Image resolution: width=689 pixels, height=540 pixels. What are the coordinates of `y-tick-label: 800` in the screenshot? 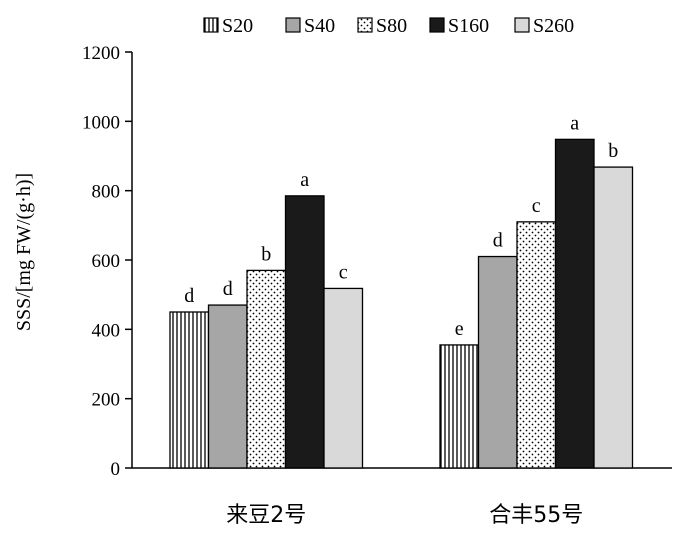 It's located at (106, 192).